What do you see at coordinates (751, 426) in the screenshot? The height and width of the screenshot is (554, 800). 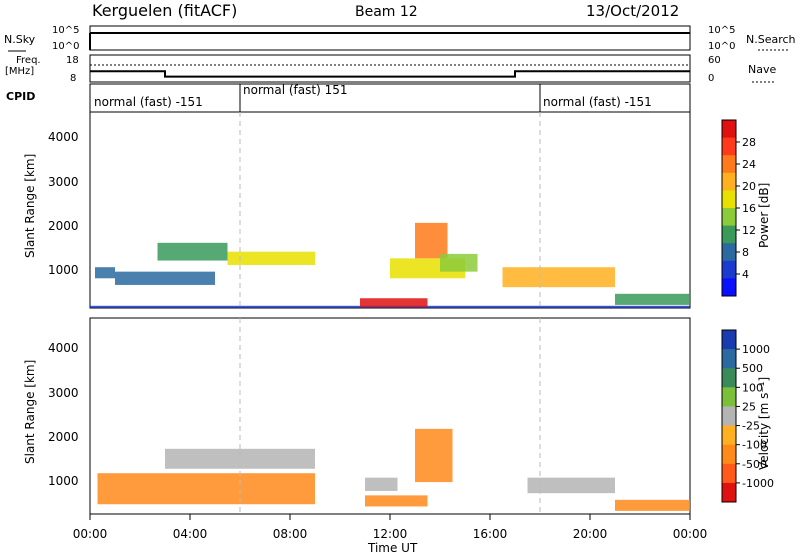 I see `velocity-colorbar-tick-label: -25` at bounding box center [751, 426].